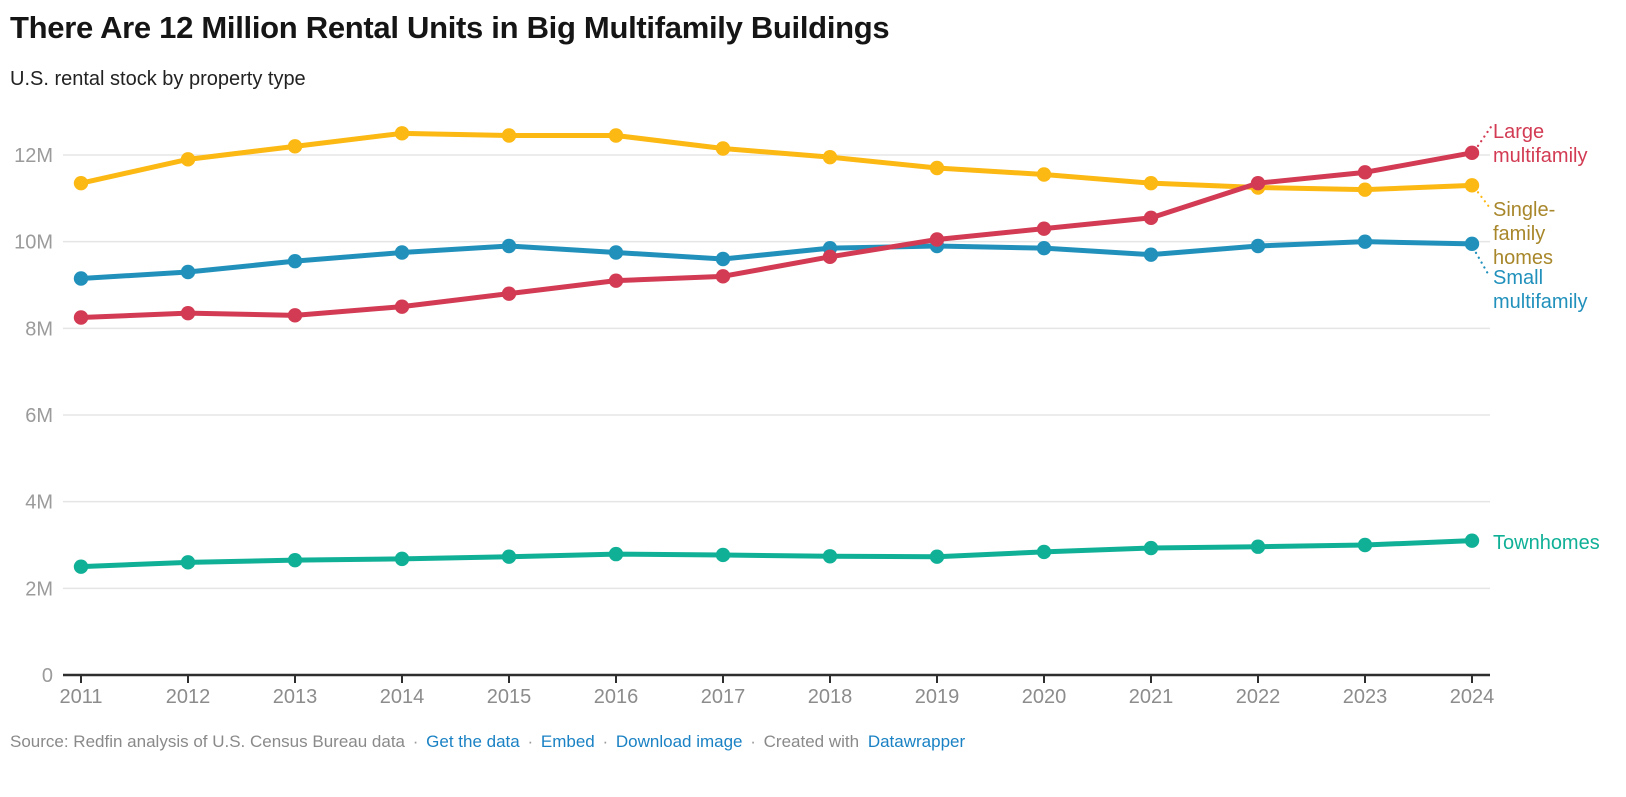 This screenshot has width=1626, height=797. Describe the element at coordinates (39, 329) in the screenshot. I see `y-axis-tick-label: 8M` at that location.